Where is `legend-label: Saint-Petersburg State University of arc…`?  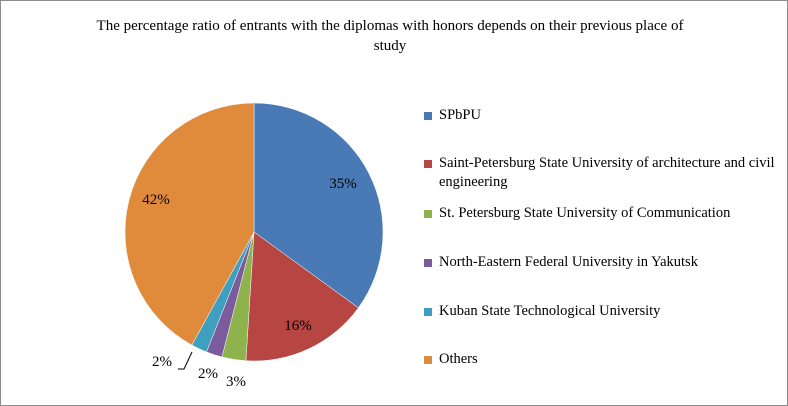
legend-label: Saint-Petersburg State University of arc… is located at coordinates (607, 172).